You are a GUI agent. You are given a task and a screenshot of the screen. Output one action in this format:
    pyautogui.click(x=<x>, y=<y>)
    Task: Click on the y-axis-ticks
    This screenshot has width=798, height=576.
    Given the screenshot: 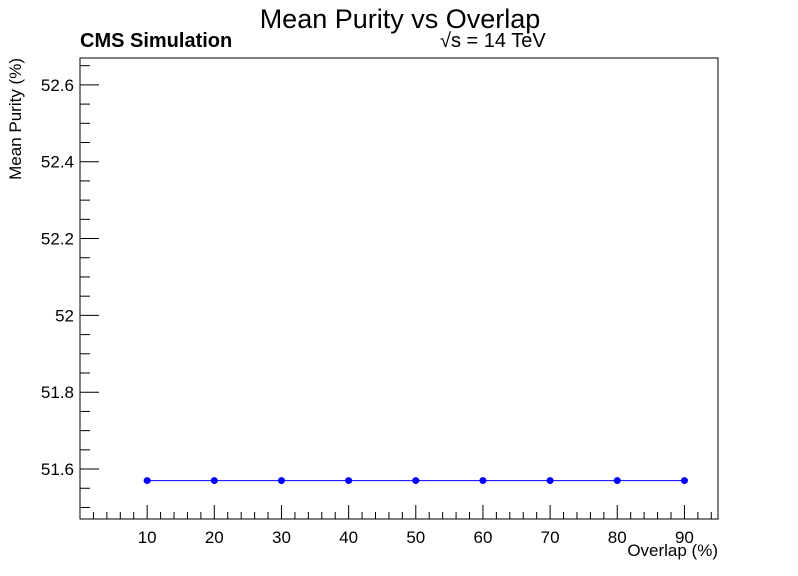 What is the action you would take?
    pyautogui.click(x=89, y=286)
    